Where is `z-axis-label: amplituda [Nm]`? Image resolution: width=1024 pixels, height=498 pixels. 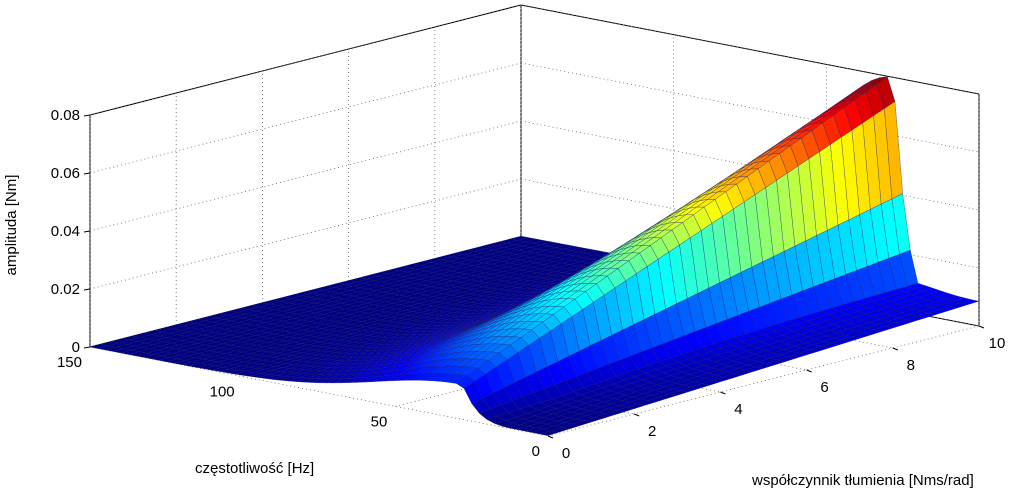 z-axis-label: amplituda [Nm] is located at coordinates (11, 225).